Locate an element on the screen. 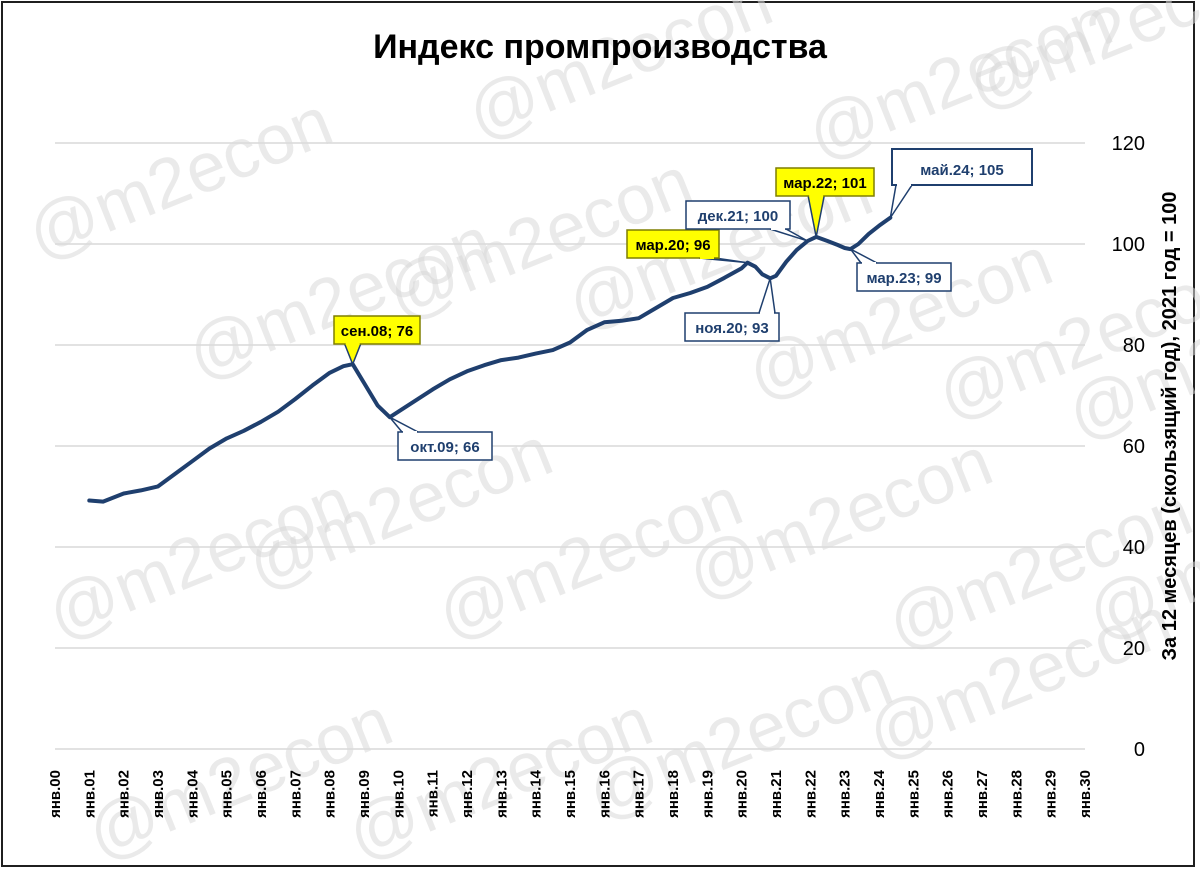 The image size is (1200, 872). annotation-callout: мар.20; 96 is located at coordinates (687, 246).